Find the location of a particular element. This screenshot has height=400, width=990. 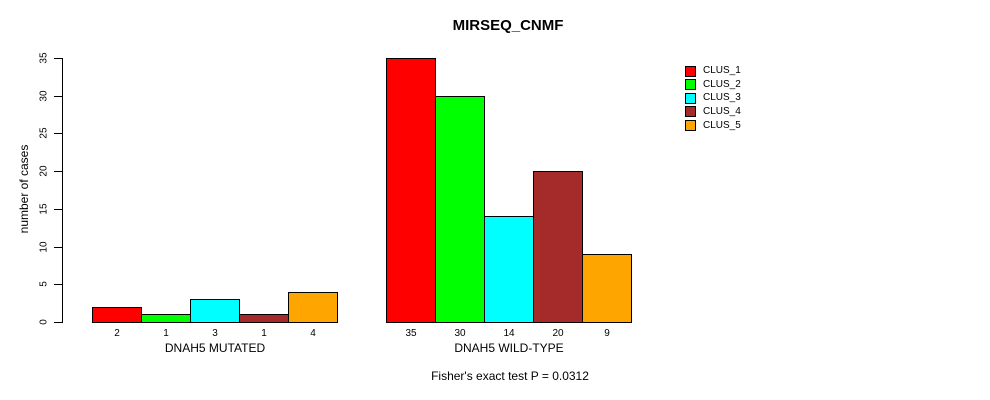

legend-item-clus_3: CLUS_3 is located at coordinates (713, 98).